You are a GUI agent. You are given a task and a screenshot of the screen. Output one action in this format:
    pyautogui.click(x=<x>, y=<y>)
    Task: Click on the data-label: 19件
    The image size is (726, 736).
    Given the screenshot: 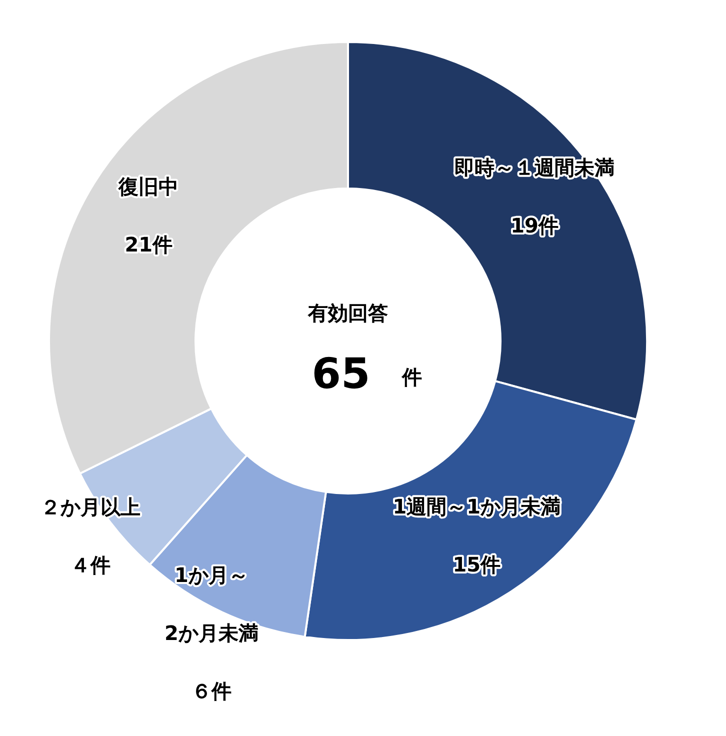 What is the action you would take?
    pyautogui.click(x=534, y=226)
    